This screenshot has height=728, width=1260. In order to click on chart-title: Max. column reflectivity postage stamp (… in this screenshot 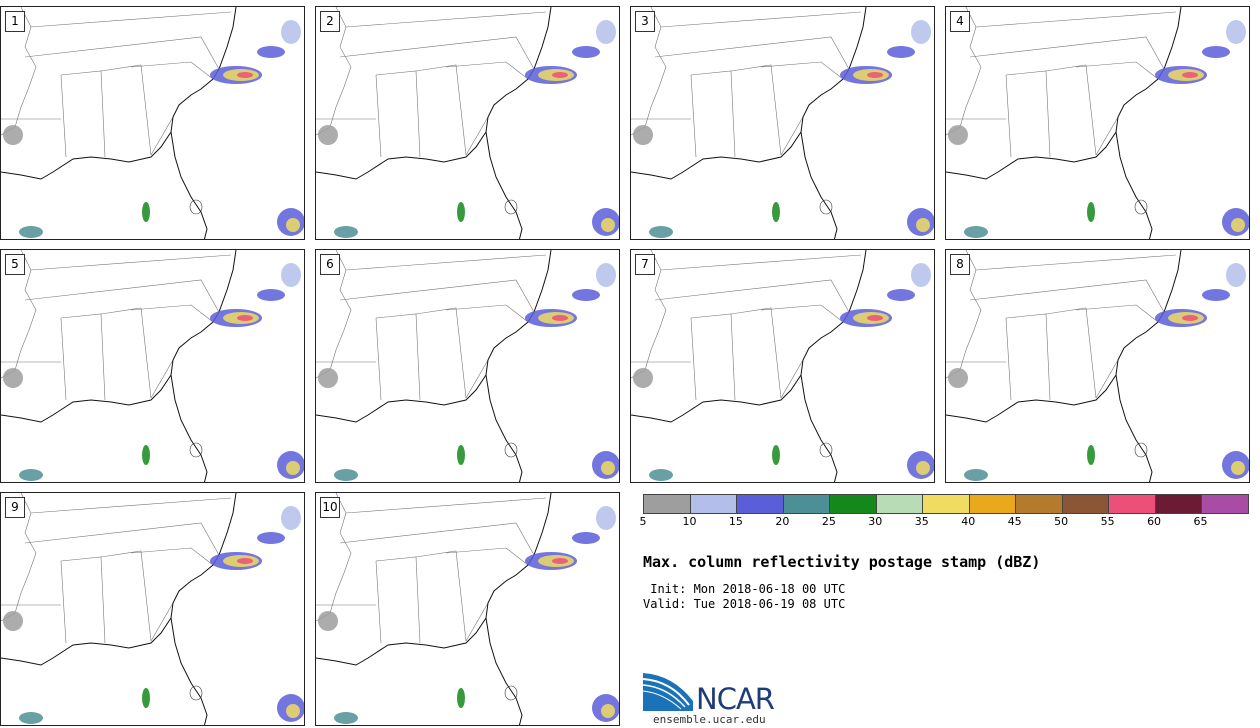, I will do `click(842, 562)`.